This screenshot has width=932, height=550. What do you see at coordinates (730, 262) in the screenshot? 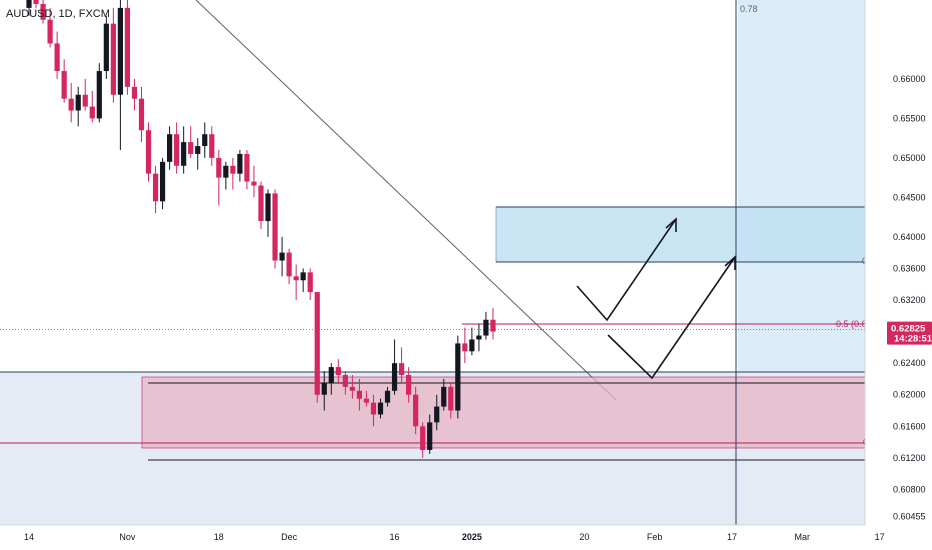
I see `projection-arrow-lower` at bounding box center [730, 262].